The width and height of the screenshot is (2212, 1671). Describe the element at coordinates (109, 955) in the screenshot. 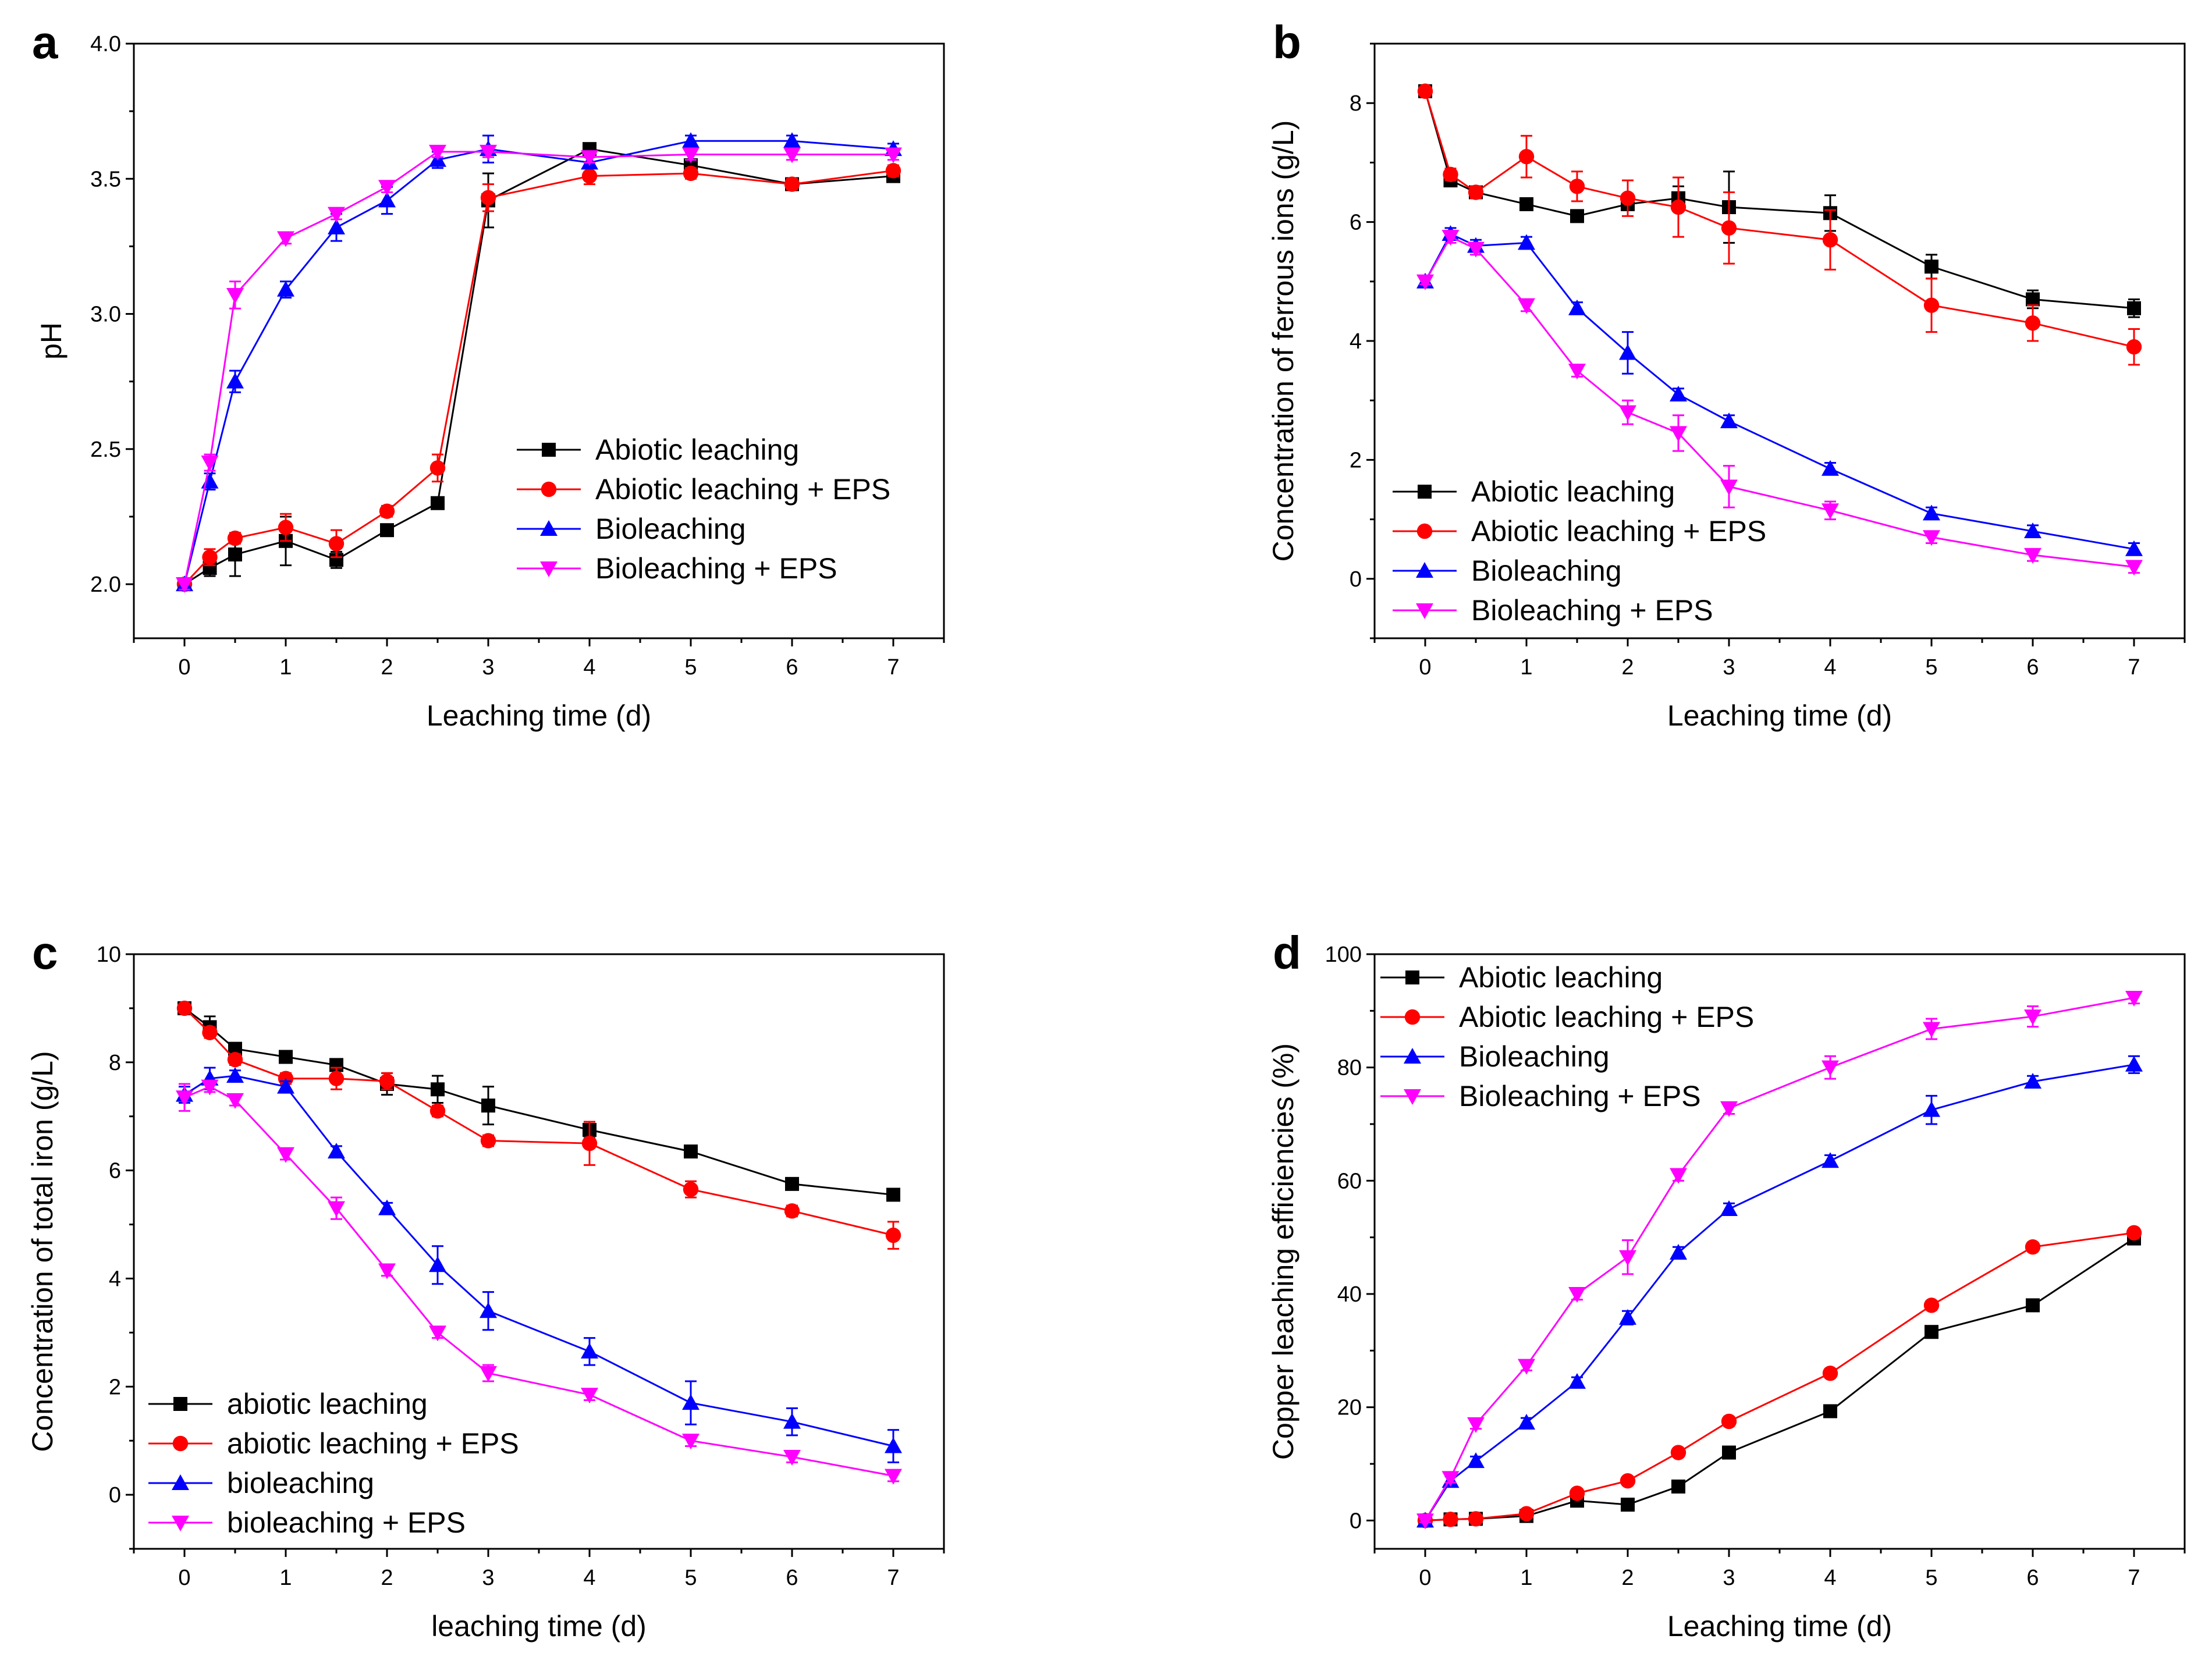

I see `y-tick-label: 10` at that location.